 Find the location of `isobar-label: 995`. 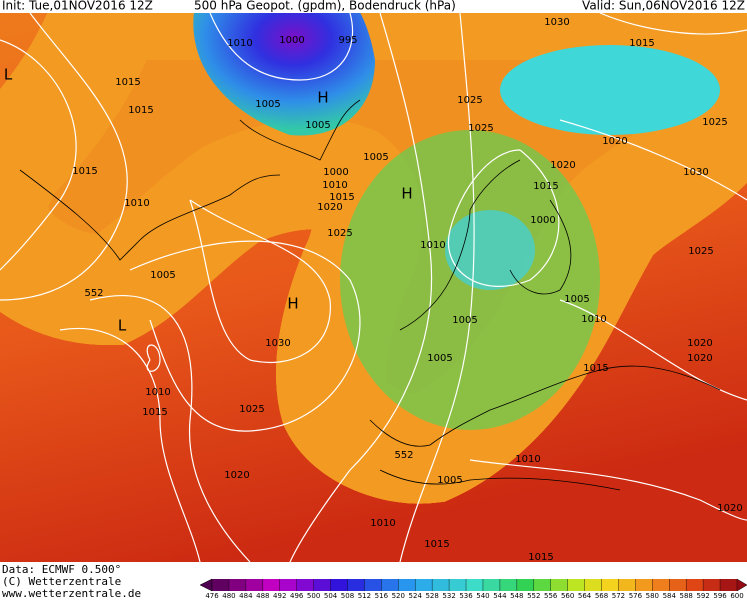

isobar-label: 995 is located at coordinates (347, 40).